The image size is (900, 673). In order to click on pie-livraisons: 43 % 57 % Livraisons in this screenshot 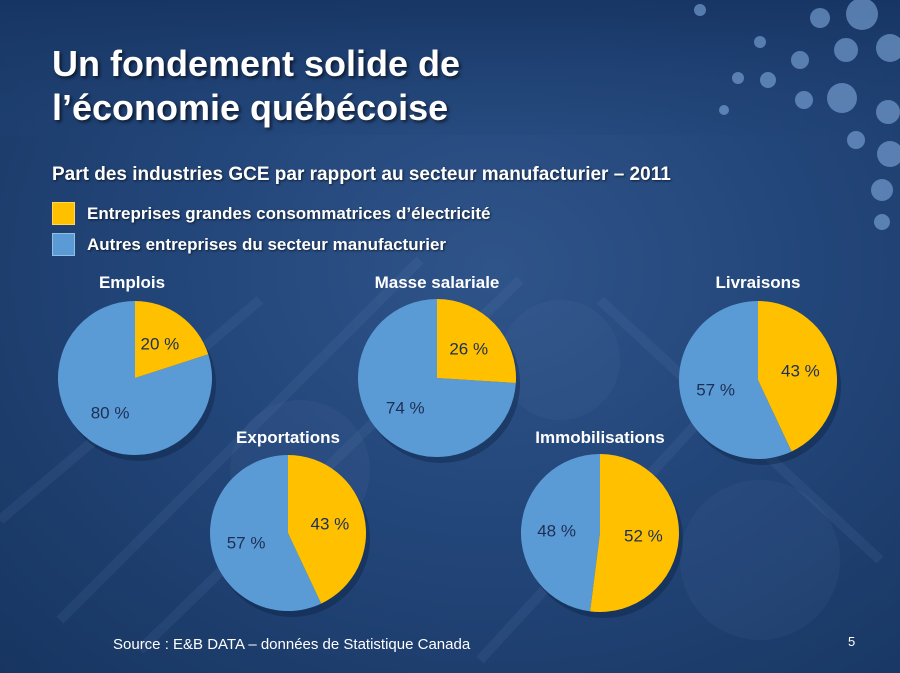, I will do `click(760, 369)`.